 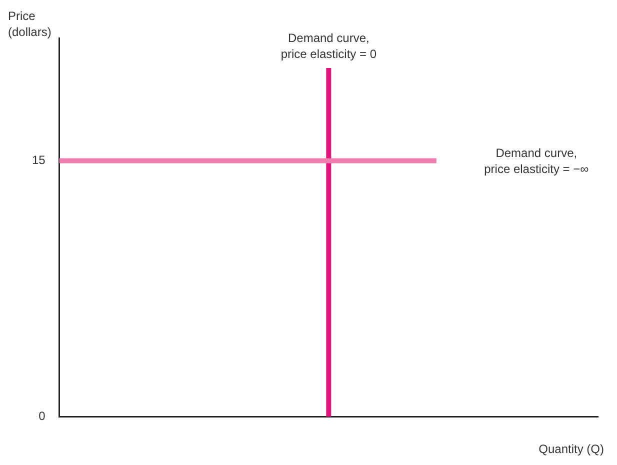 I want to click on annotation: Demand curve, price elasticity = 0, so click(x=328, y=46).